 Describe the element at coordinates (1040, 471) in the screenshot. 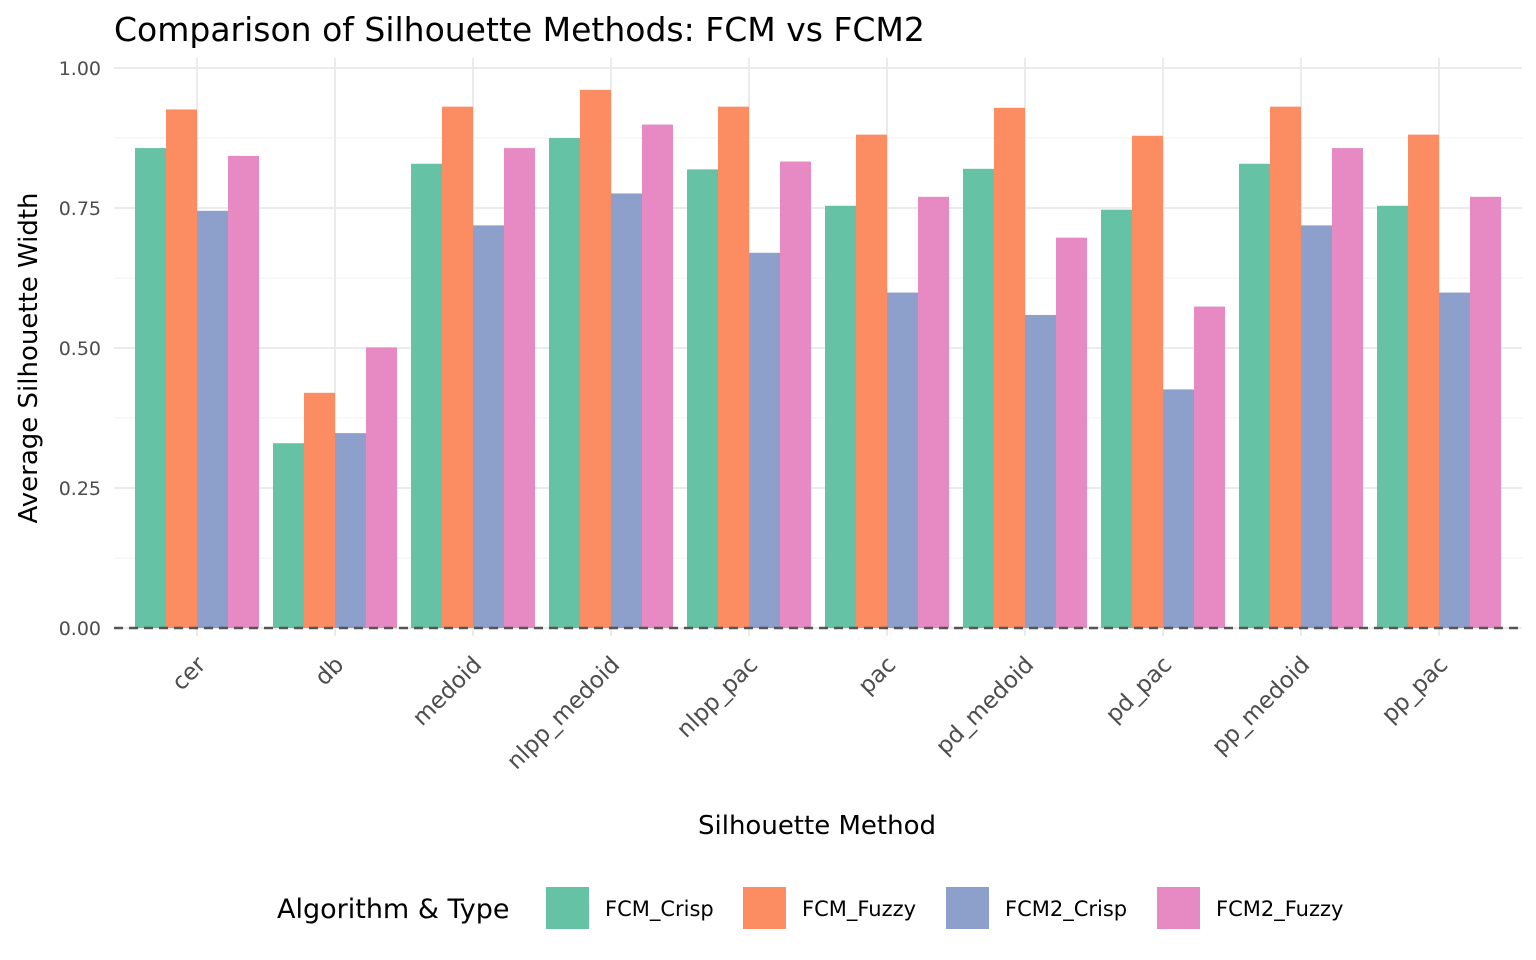

I see `bar-FCM2_Crisp-pd_medoid` at that location.